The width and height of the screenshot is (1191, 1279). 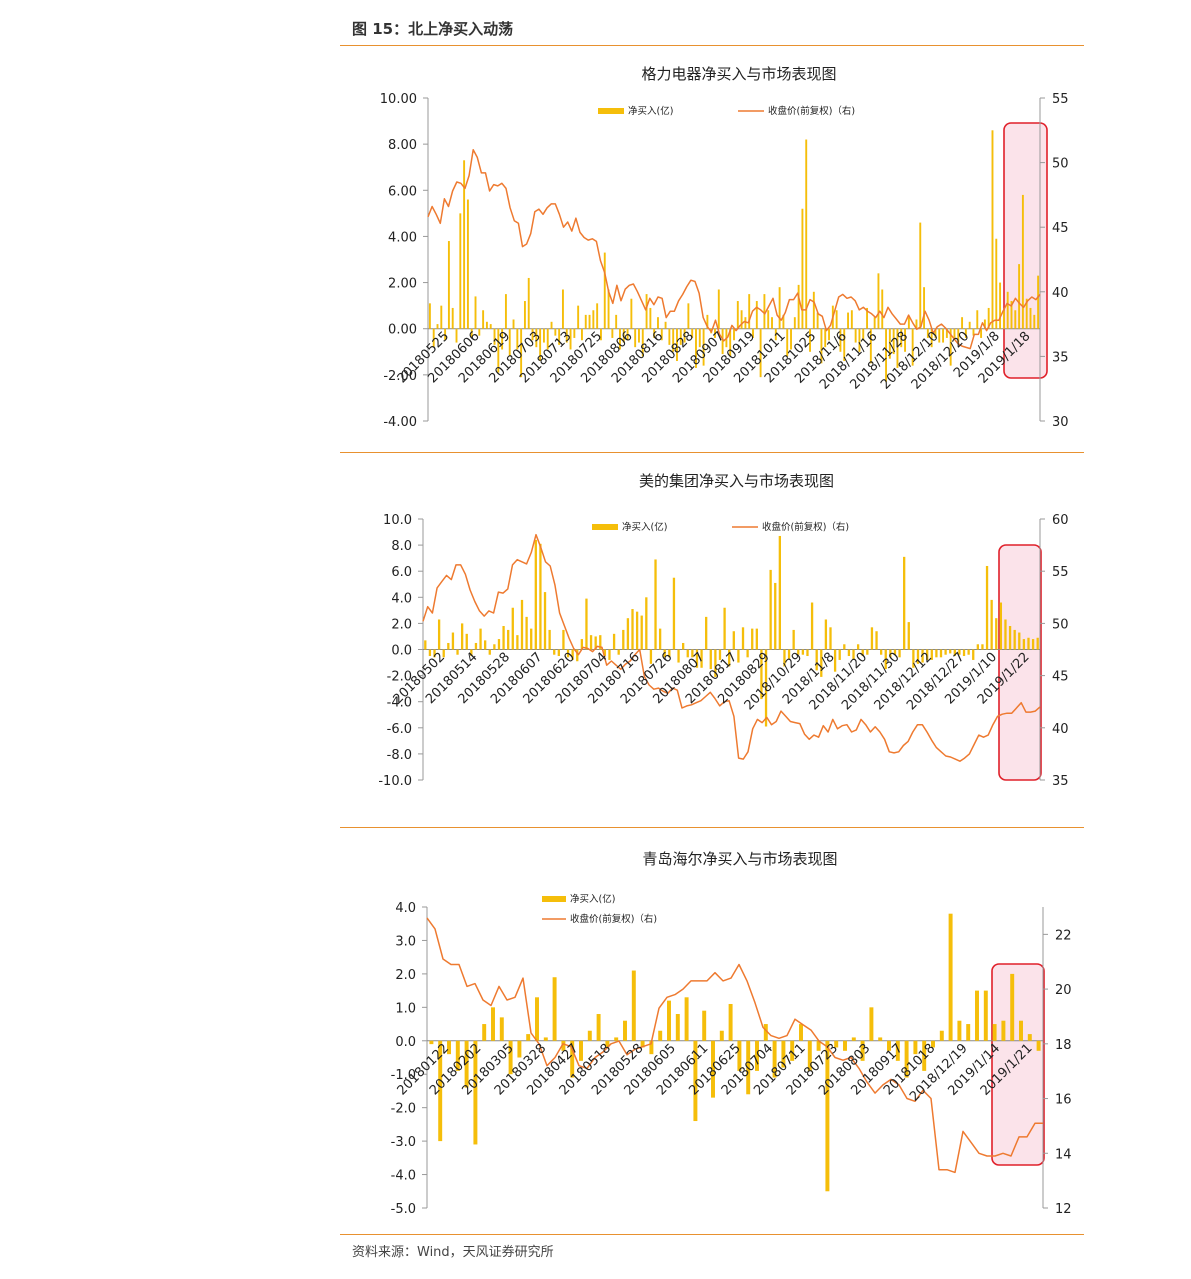 What do you see at coordinates (405, 975) in the screenshot?
I see `left-tick-label: 2.0` at bounding box center [405, 975].